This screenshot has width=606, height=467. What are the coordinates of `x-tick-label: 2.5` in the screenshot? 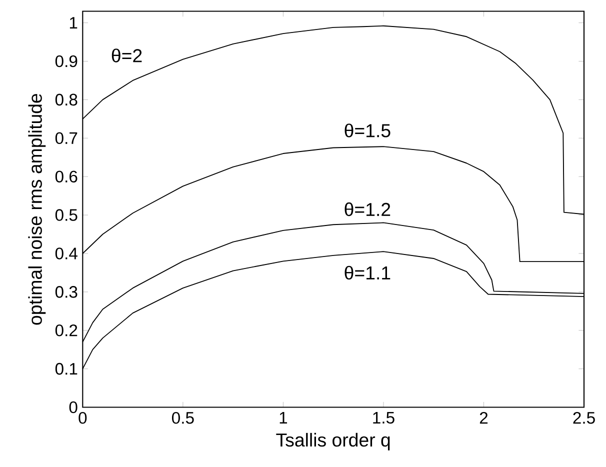 It's located at (584, 418).